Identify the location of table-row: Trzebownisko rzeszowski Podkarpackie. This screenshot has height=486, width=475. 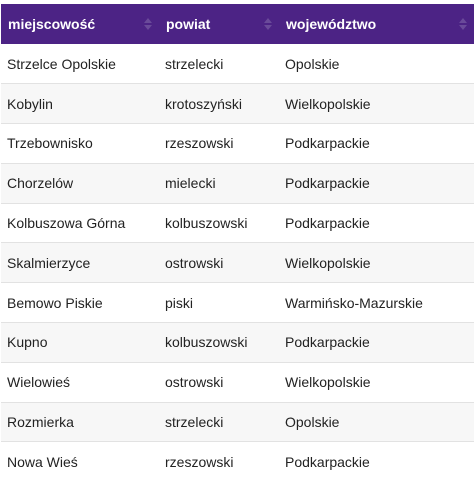
(237, 143).